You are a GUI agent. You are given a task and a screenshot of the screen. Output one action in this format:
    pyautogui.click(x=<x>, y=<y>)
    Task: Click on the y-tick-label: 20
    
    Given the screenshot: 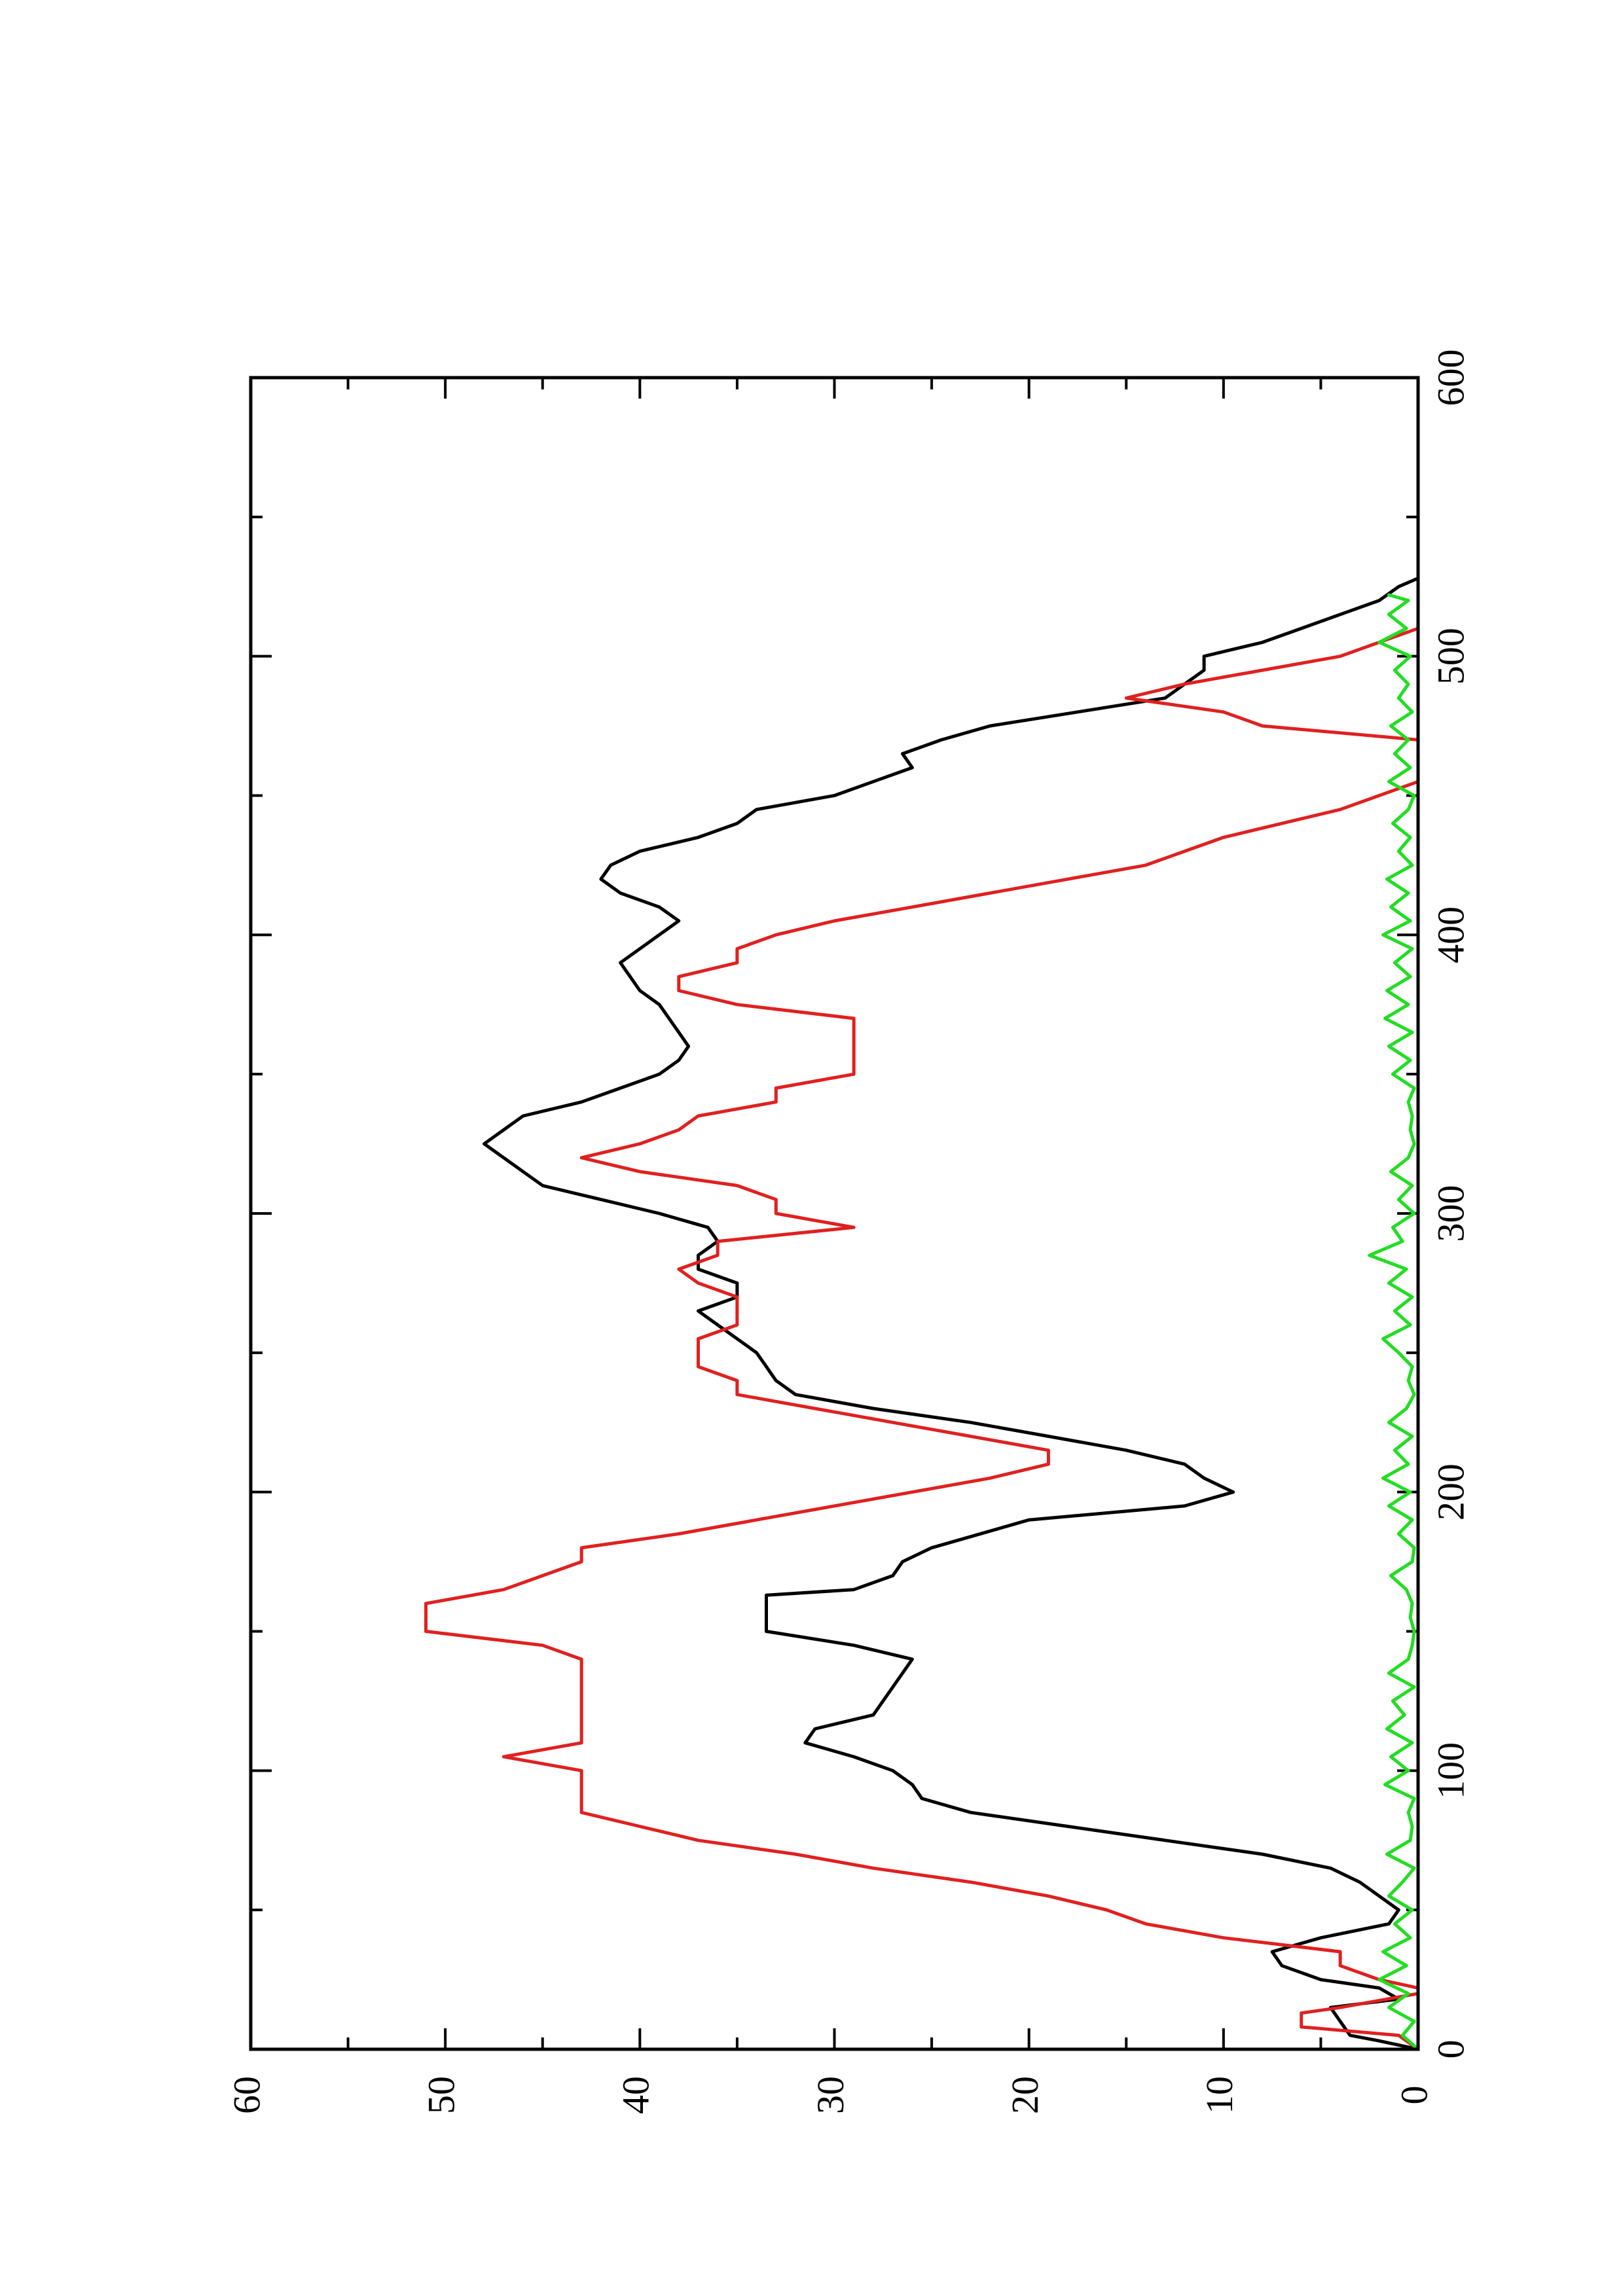 What is the action you would take?
    pyautogui.click(x=1025, y=2095)
    